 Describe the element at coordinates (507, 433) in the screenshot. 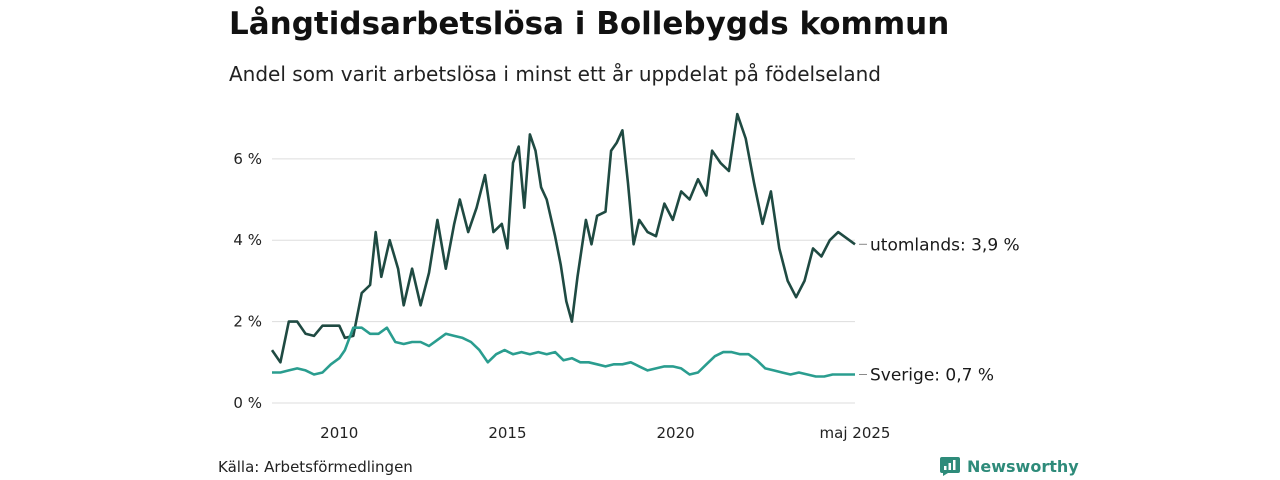

I see `x-tick-label: 2015` at that location.